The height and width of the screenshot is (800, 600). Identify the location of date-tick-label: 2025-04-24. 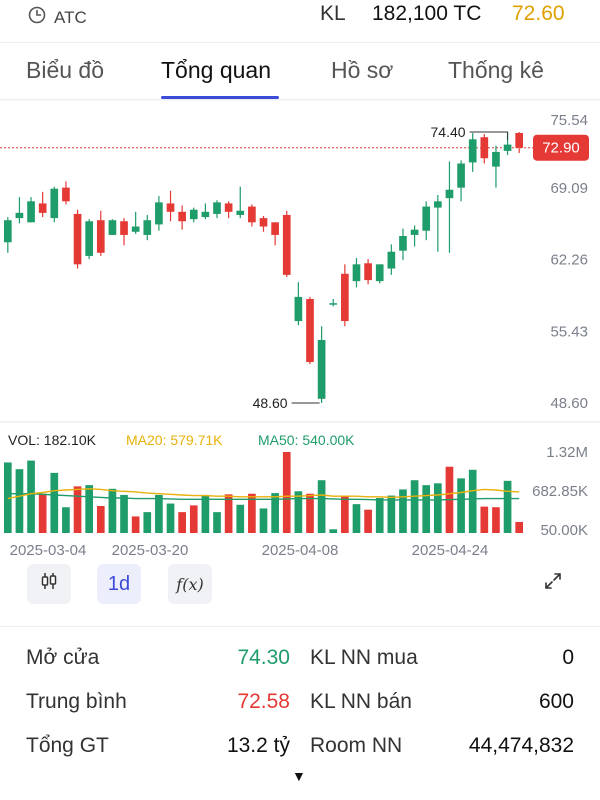
(450, 550).